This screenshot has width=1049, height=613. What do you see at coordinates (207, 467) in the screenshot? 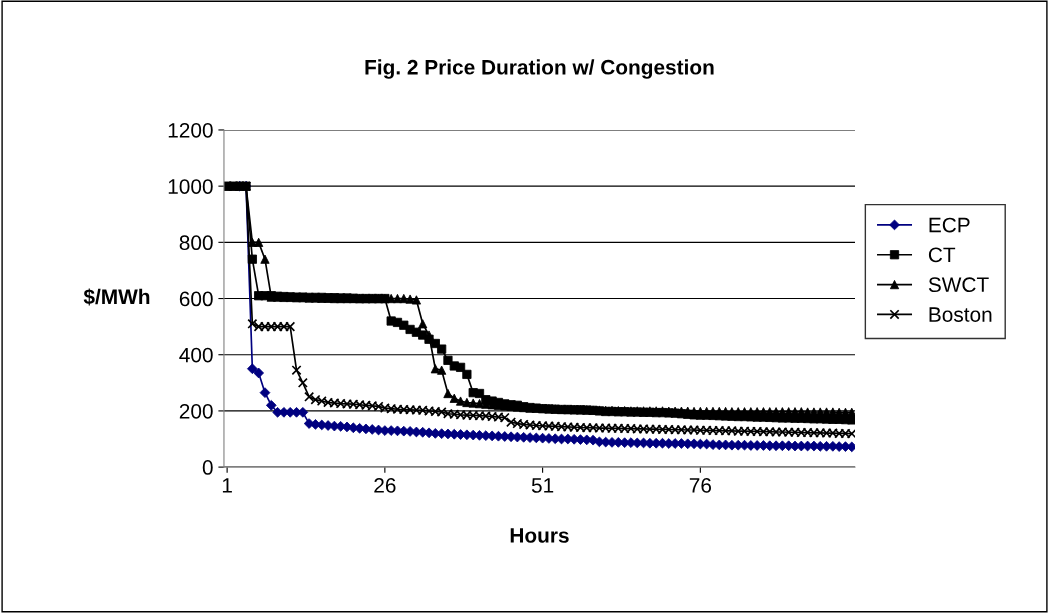
I see `y-tick-label: 0` at bounding box center [207, 467].